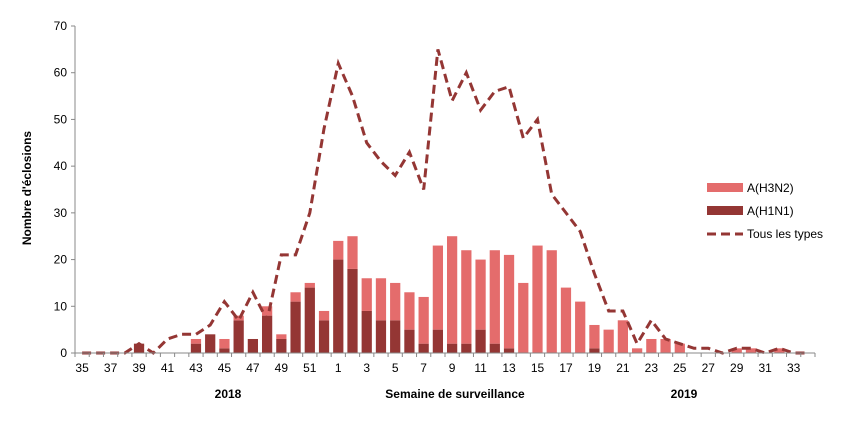  What do you see at coordinates (228, 394) in the screenshot?
I see `year-label-2018: 2018` at bounding box center [228, 394].